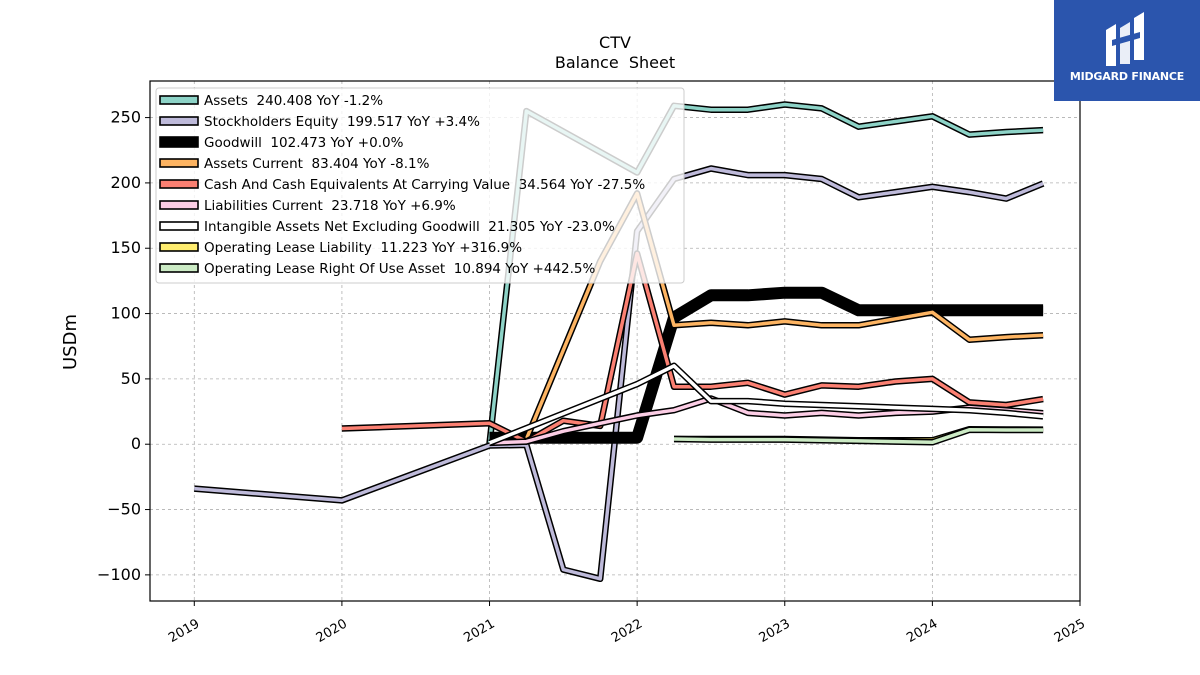  I want to click on series-line-goodwill, so click(766, 365).